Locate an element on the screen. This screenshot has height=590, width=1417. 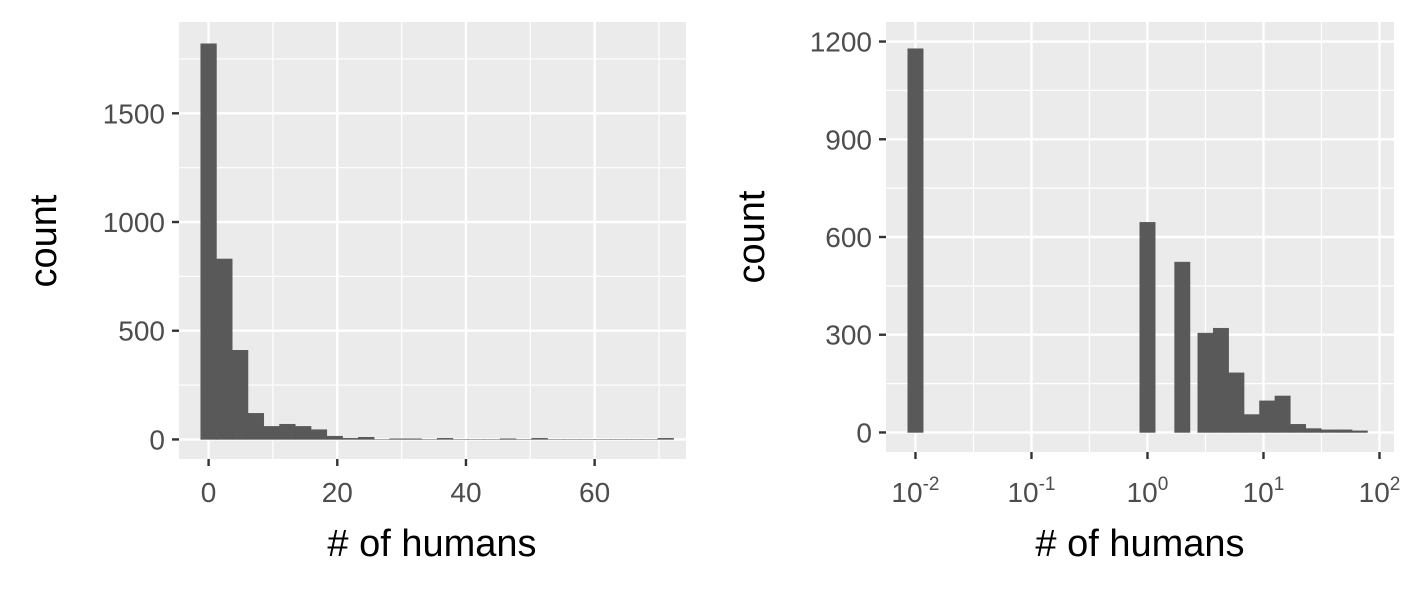
right-y-tick-label: 600 is located at coordinates (848, 237).